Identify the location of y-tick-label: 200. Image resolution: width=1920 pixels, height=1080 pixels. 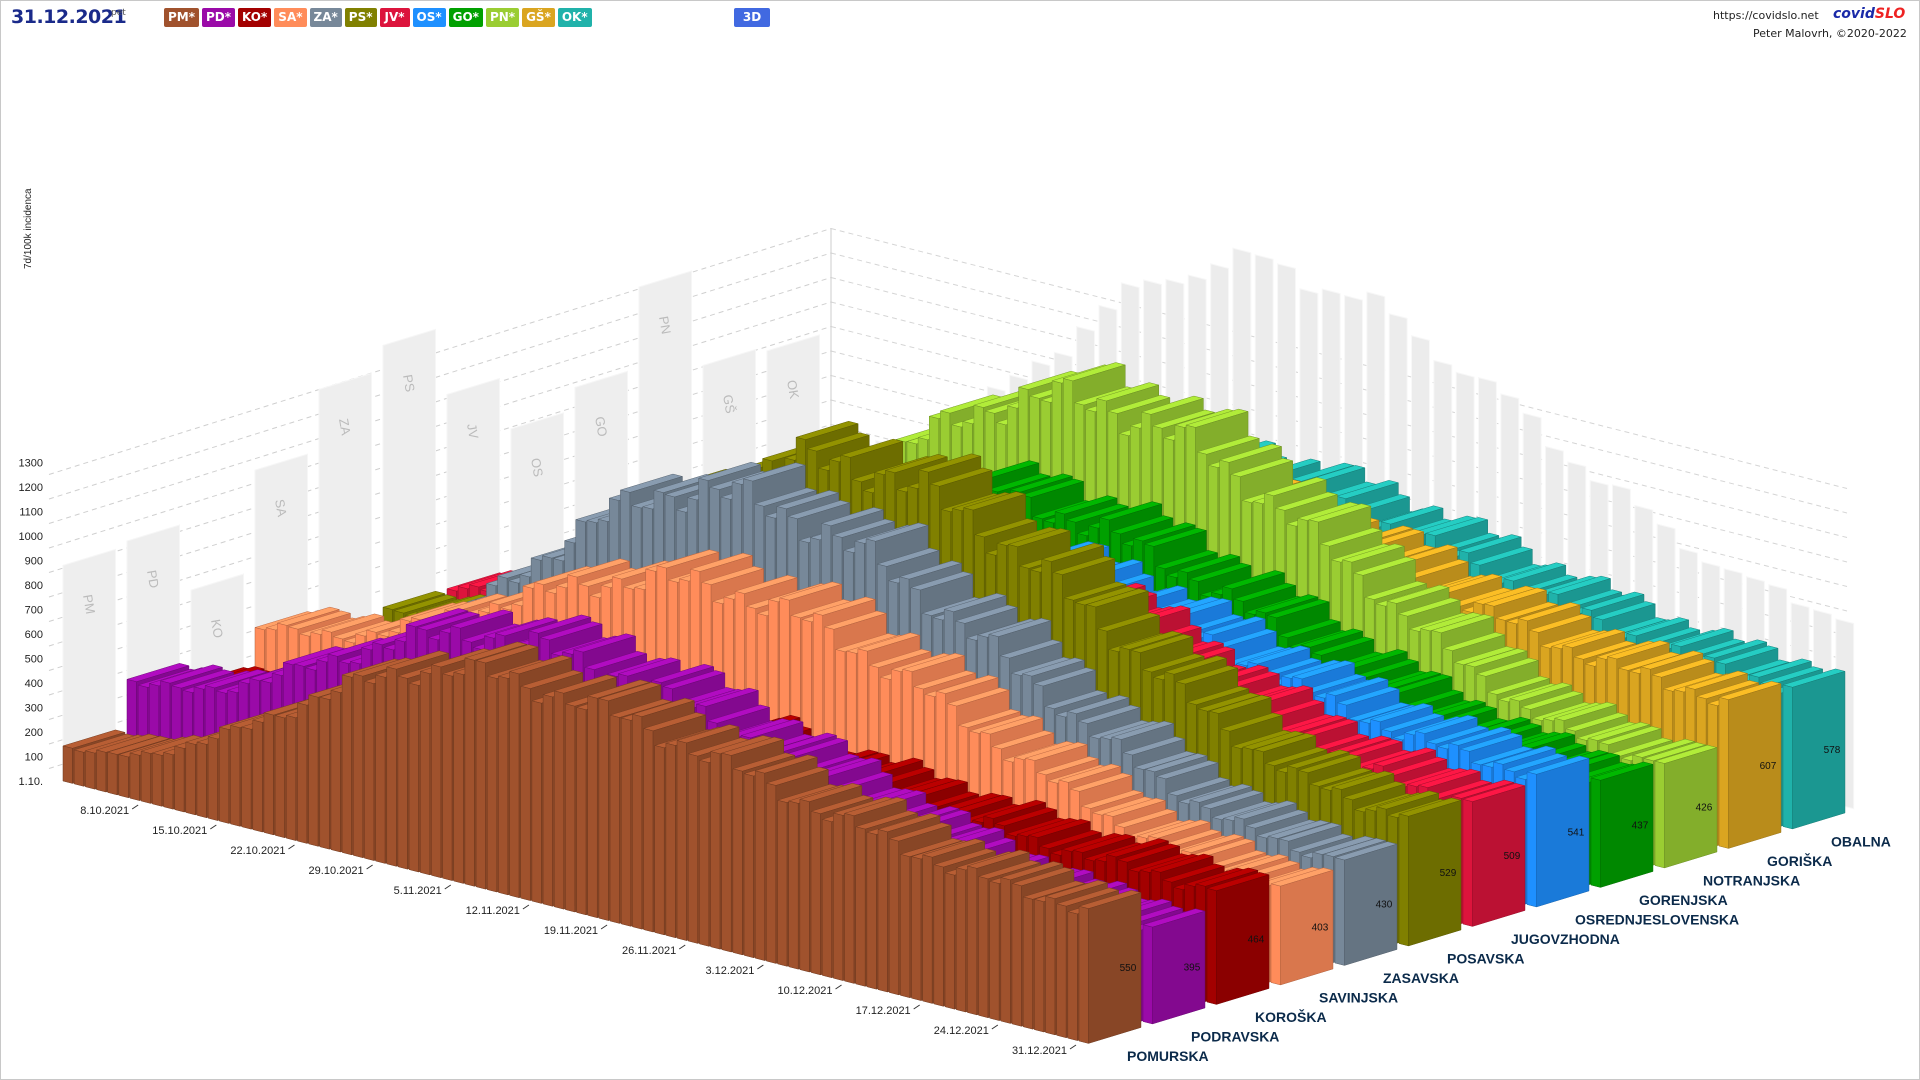
(34, 733).